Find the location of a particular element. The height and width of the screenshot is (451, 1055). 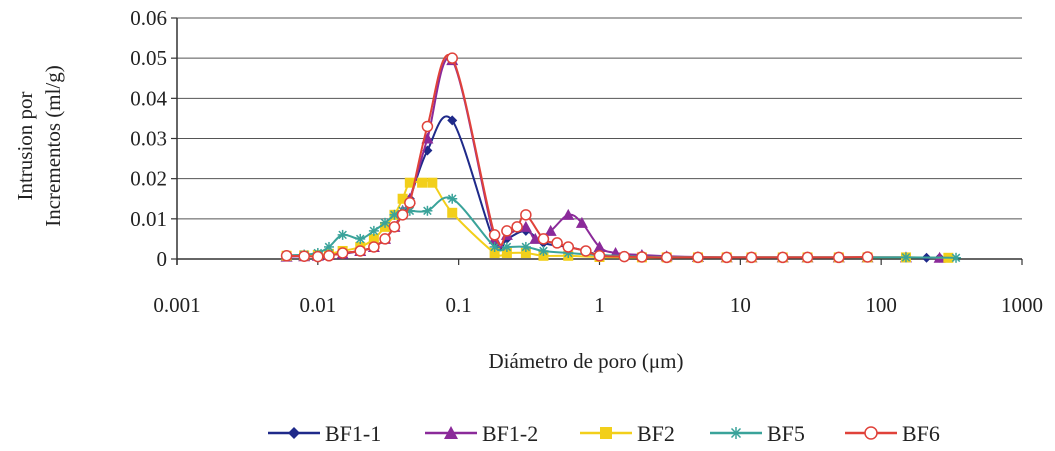

legend-item-bf1-1: BF1-1 is located at coordinates (324, 433).